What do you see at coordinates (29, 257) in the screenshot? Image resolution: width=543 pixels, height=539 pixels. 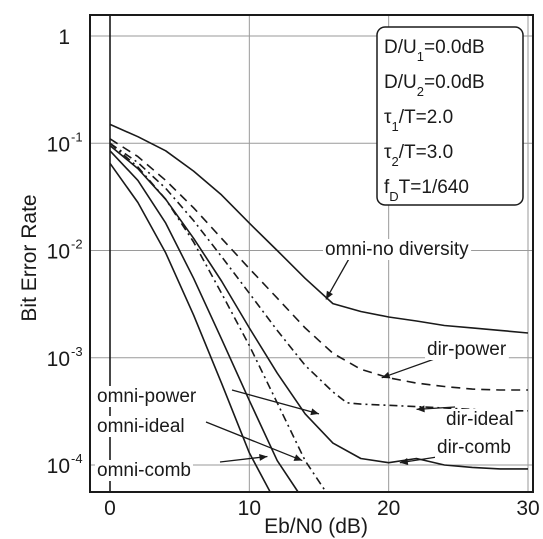 I see `y-axis-label: Bit Error Rate` at bounding box center [29, 257].